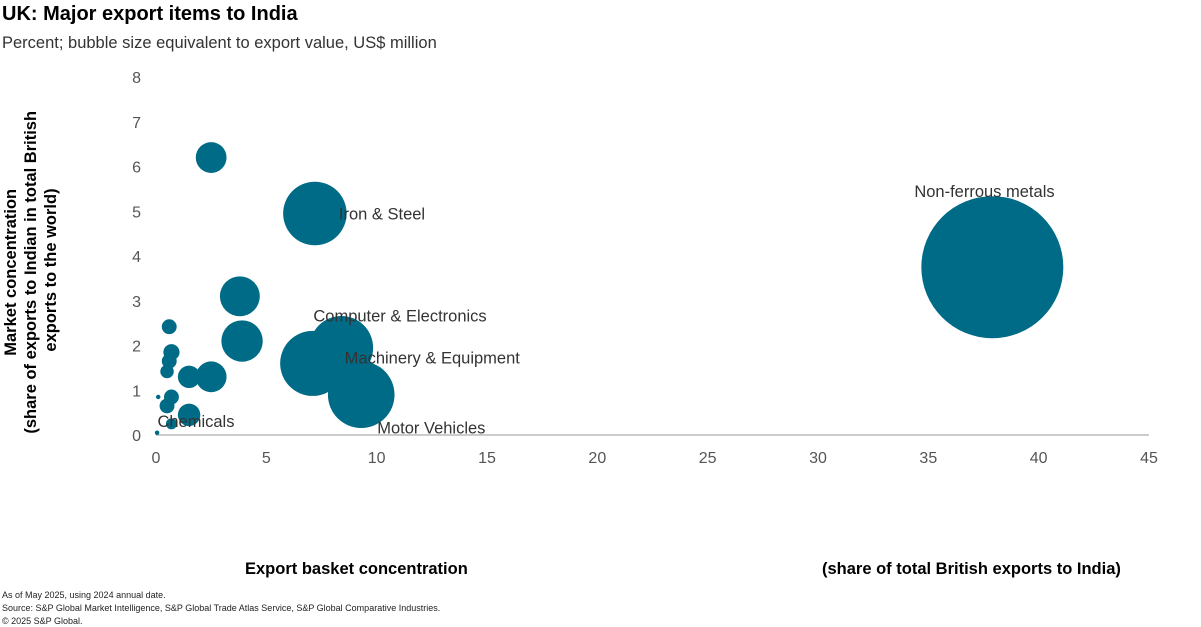 The width and height of the screenshot is (1201, 627). I want to click on x-tick-label: 45, so click(1149, 458).